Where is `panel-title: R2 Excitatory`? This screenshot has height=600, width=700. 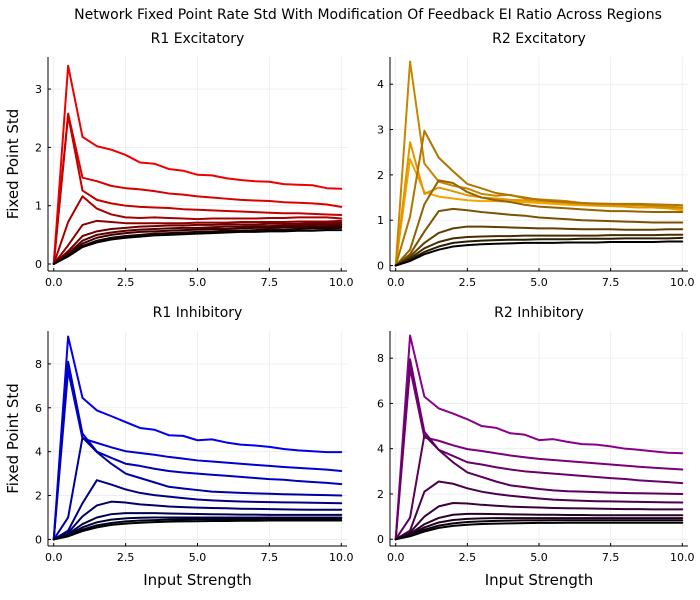 panel-title: R2 Excitatory is located at coordinates (539, 39).